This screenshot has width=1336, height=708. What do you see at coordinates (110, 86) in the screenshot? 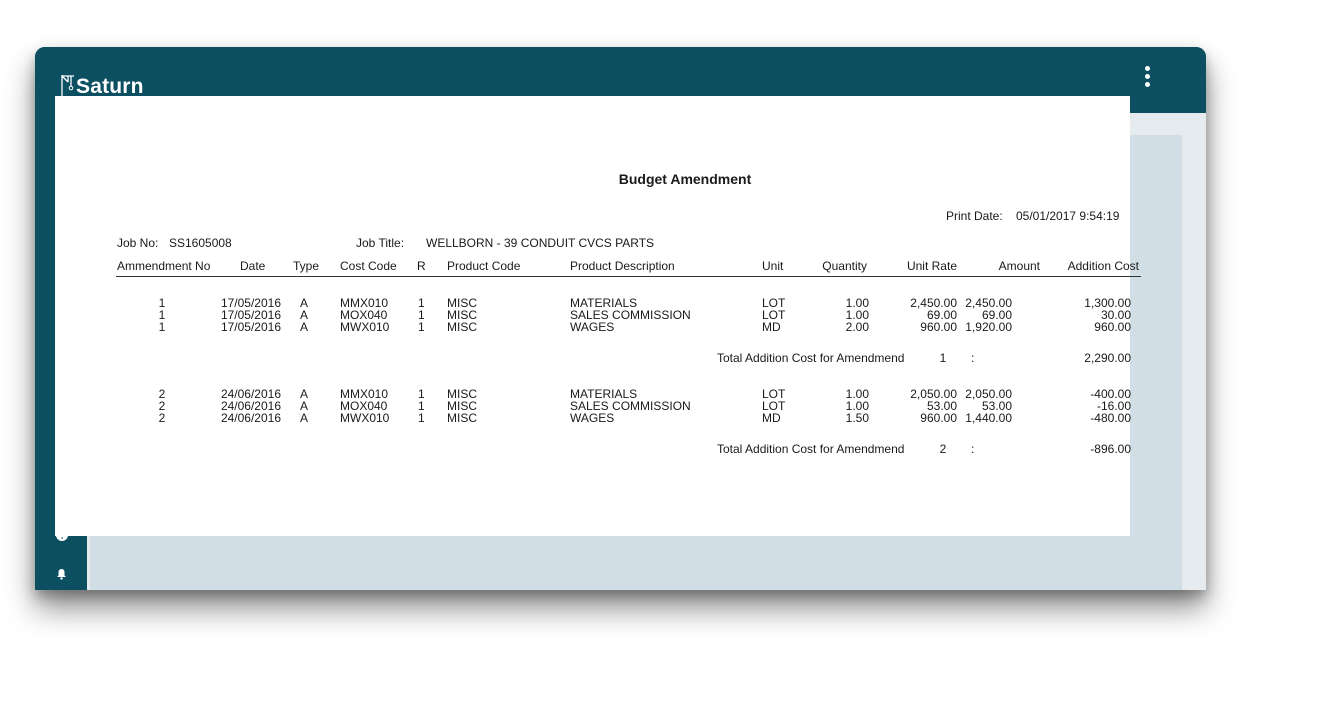
I see `app-name: Saturn` at bounding box center [110, 86].